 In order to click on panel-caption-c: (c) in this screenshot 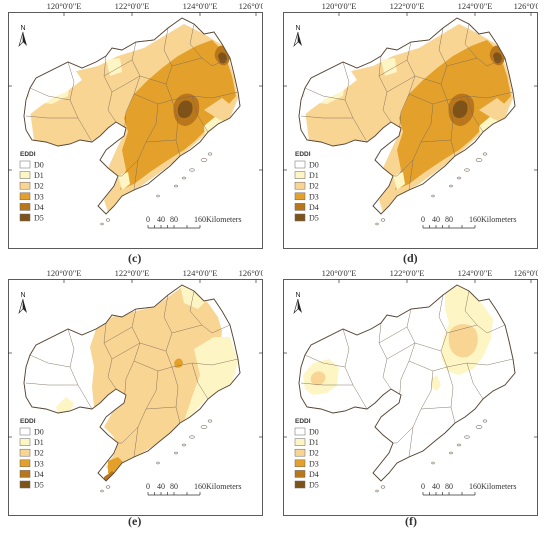, I will do `click(135, 258)`.